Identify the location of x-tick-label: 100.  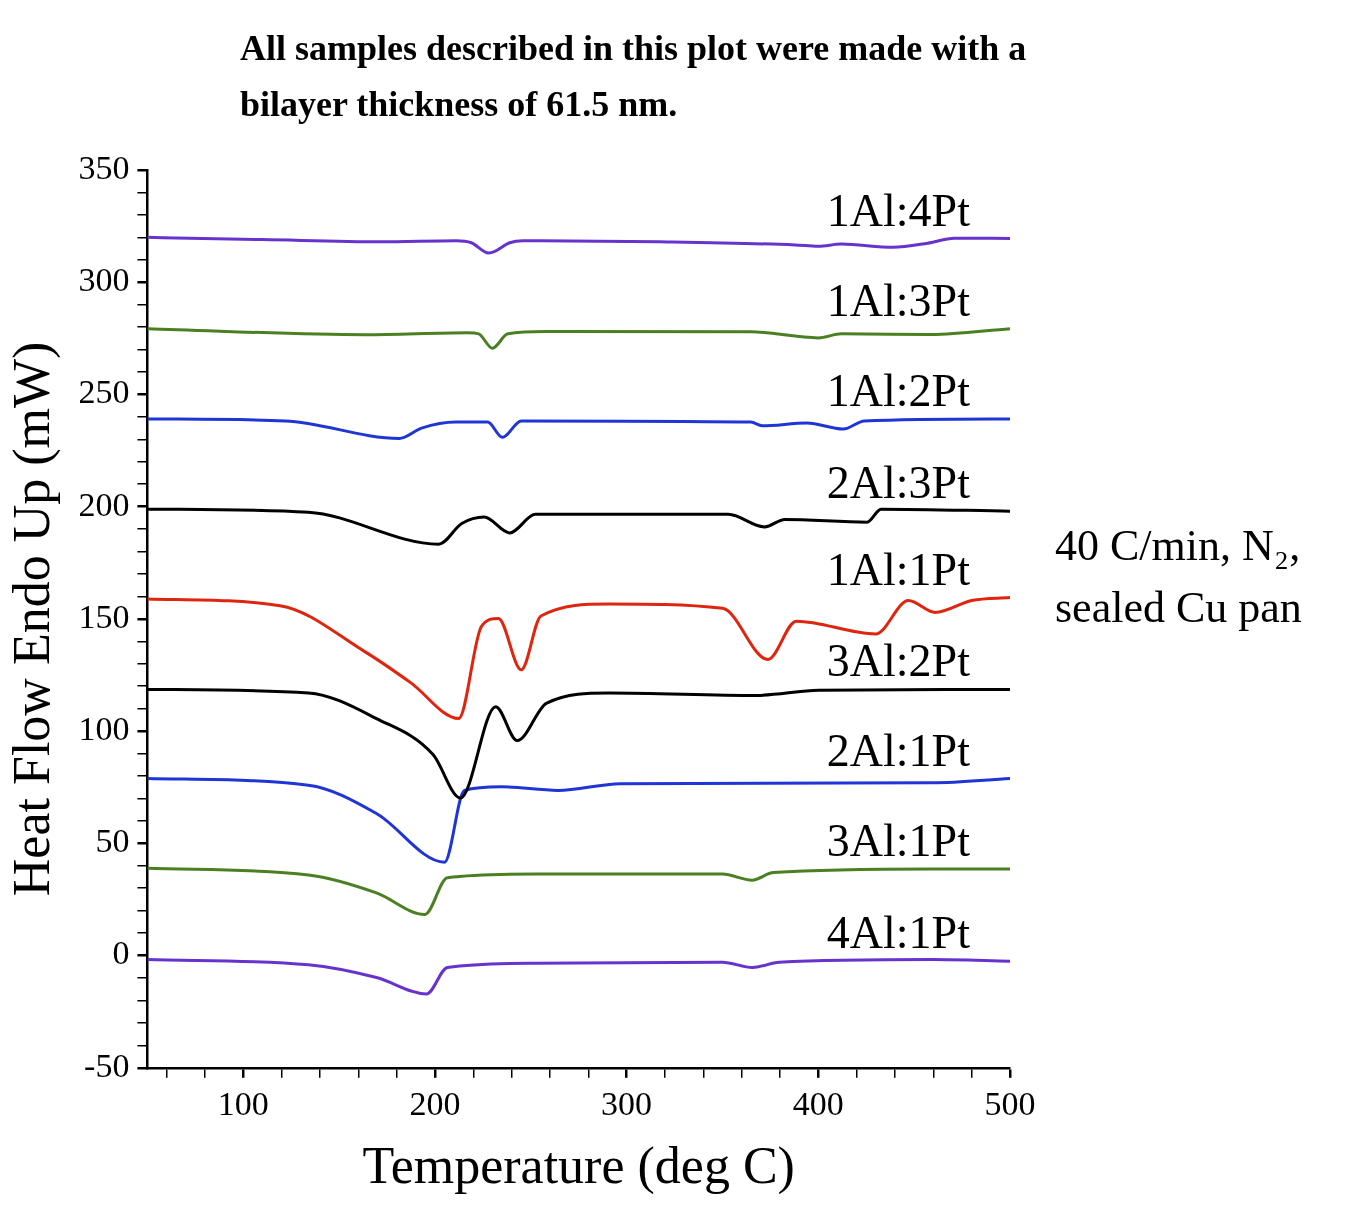
(243, 1104).